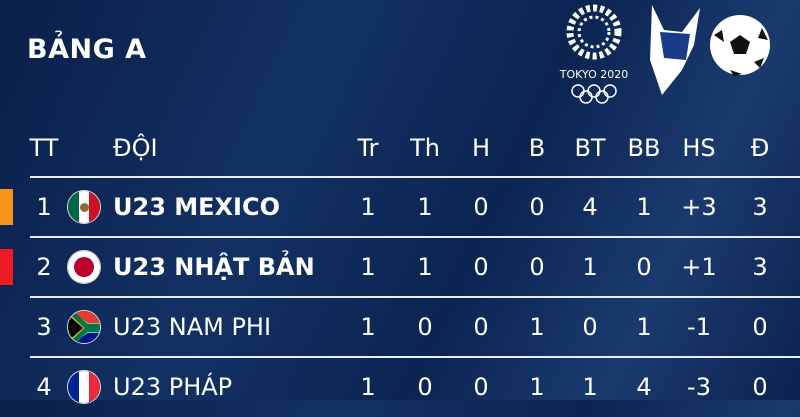 The height and width of the screenshot is (417, 800). I want to click on header-team: ĐỘI, so click(135, 148).